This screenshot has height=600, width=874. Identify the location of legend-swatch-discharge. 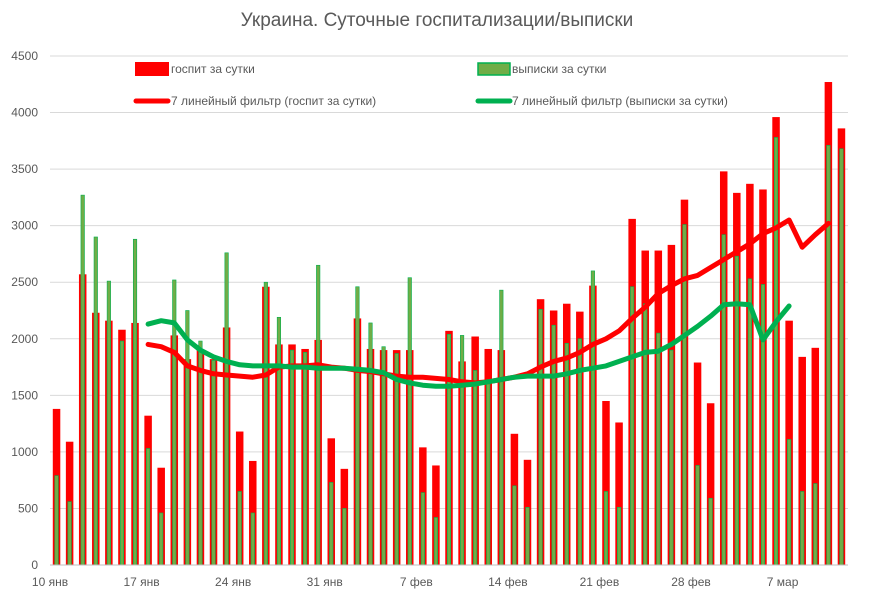
(494, 69).